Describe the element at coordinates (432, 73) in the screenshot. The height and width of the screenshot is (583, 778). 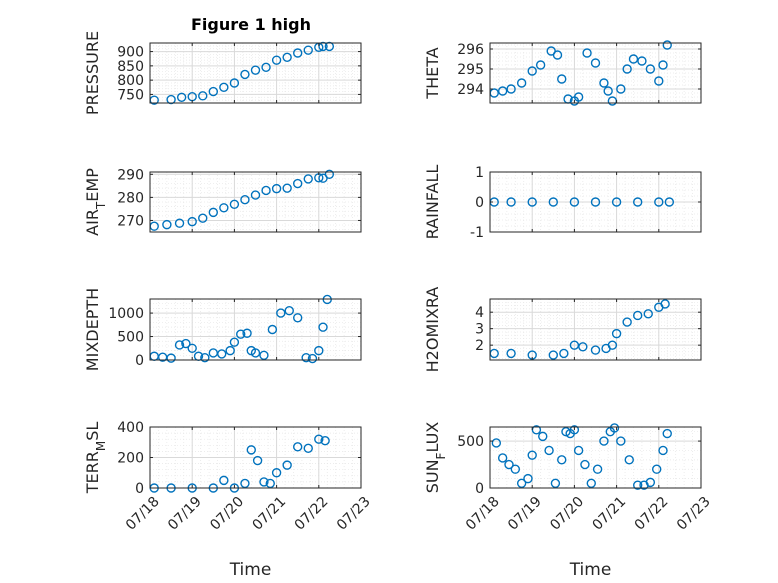
I see `y-axis-label: THETA` at that location.